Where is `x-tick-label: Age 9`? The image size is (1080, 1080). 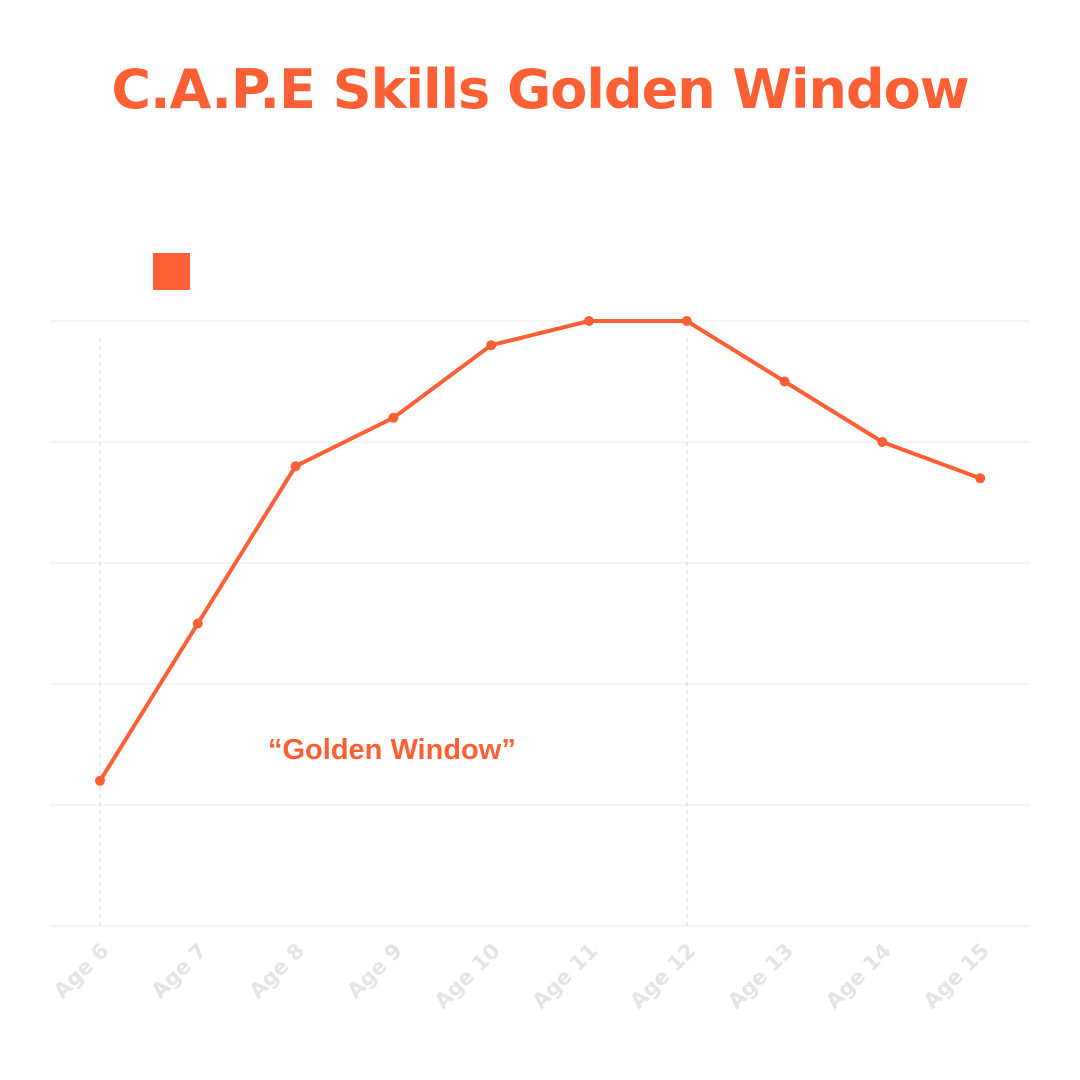 x-tick-label: Age 9 is located at coordinates (374, 971).